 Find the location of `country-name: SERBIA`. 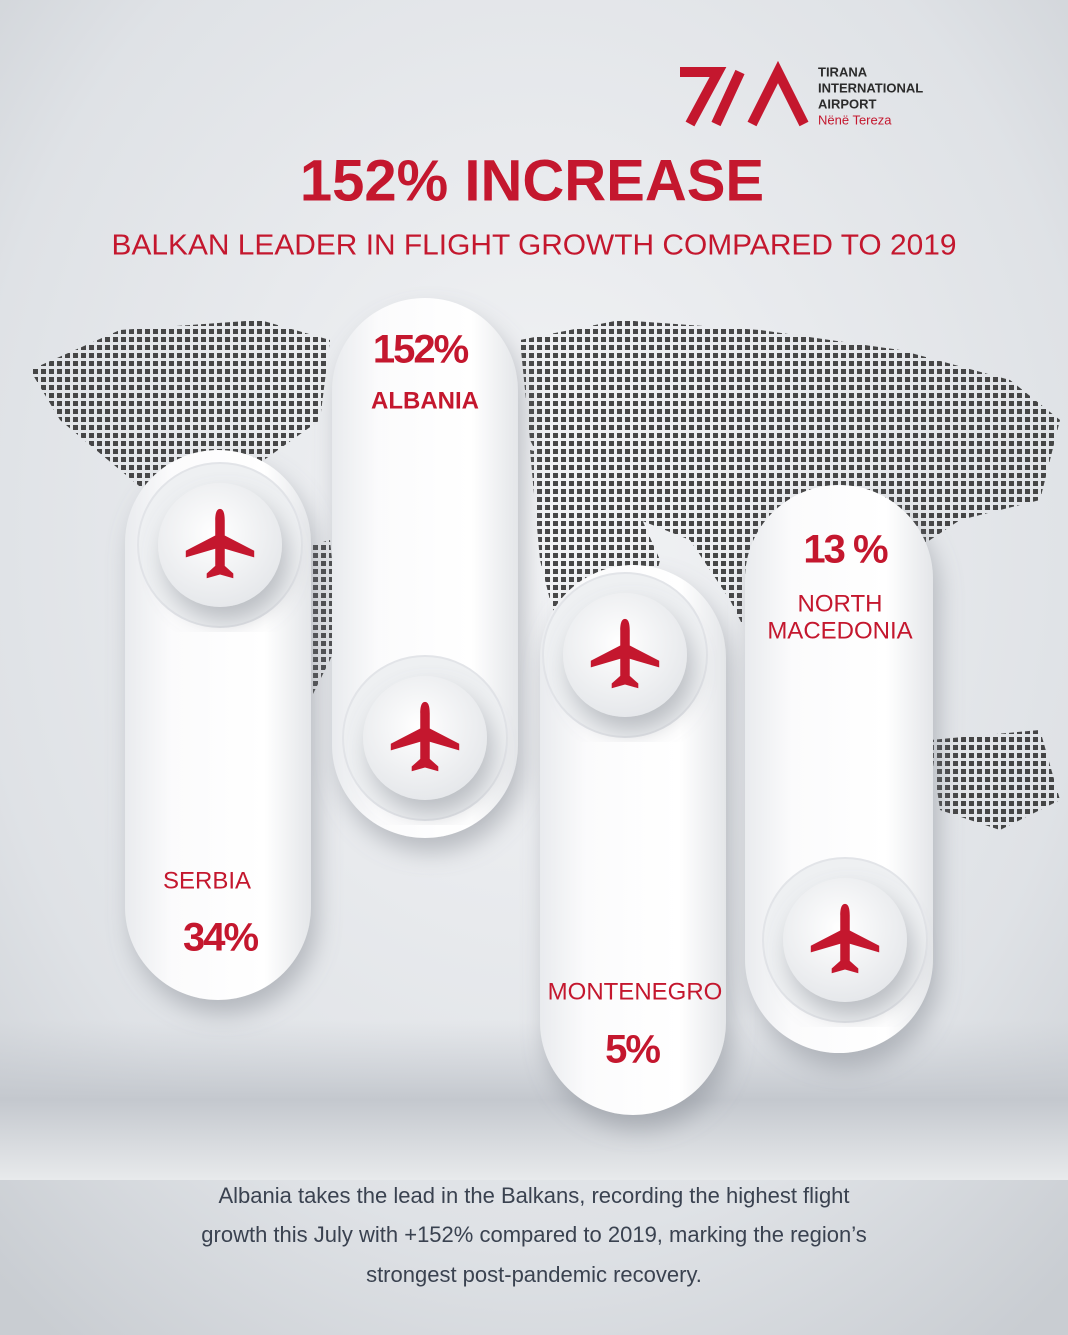

country-name: SERBIA is located at coordinates (207, 880).